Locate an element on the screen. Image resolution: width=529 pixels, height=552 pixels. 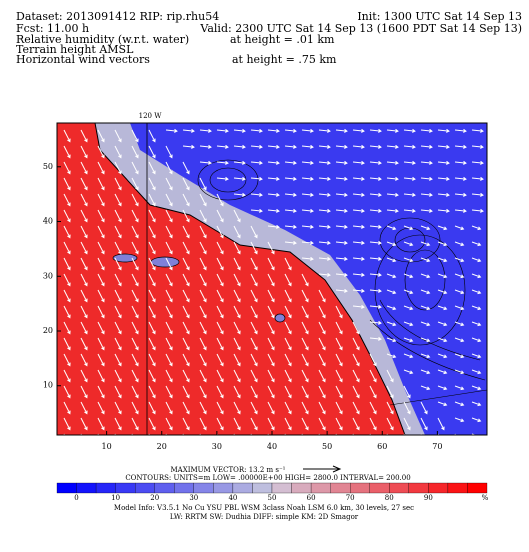
field-level: at height = .01 km is located at coordinates (282, 39).